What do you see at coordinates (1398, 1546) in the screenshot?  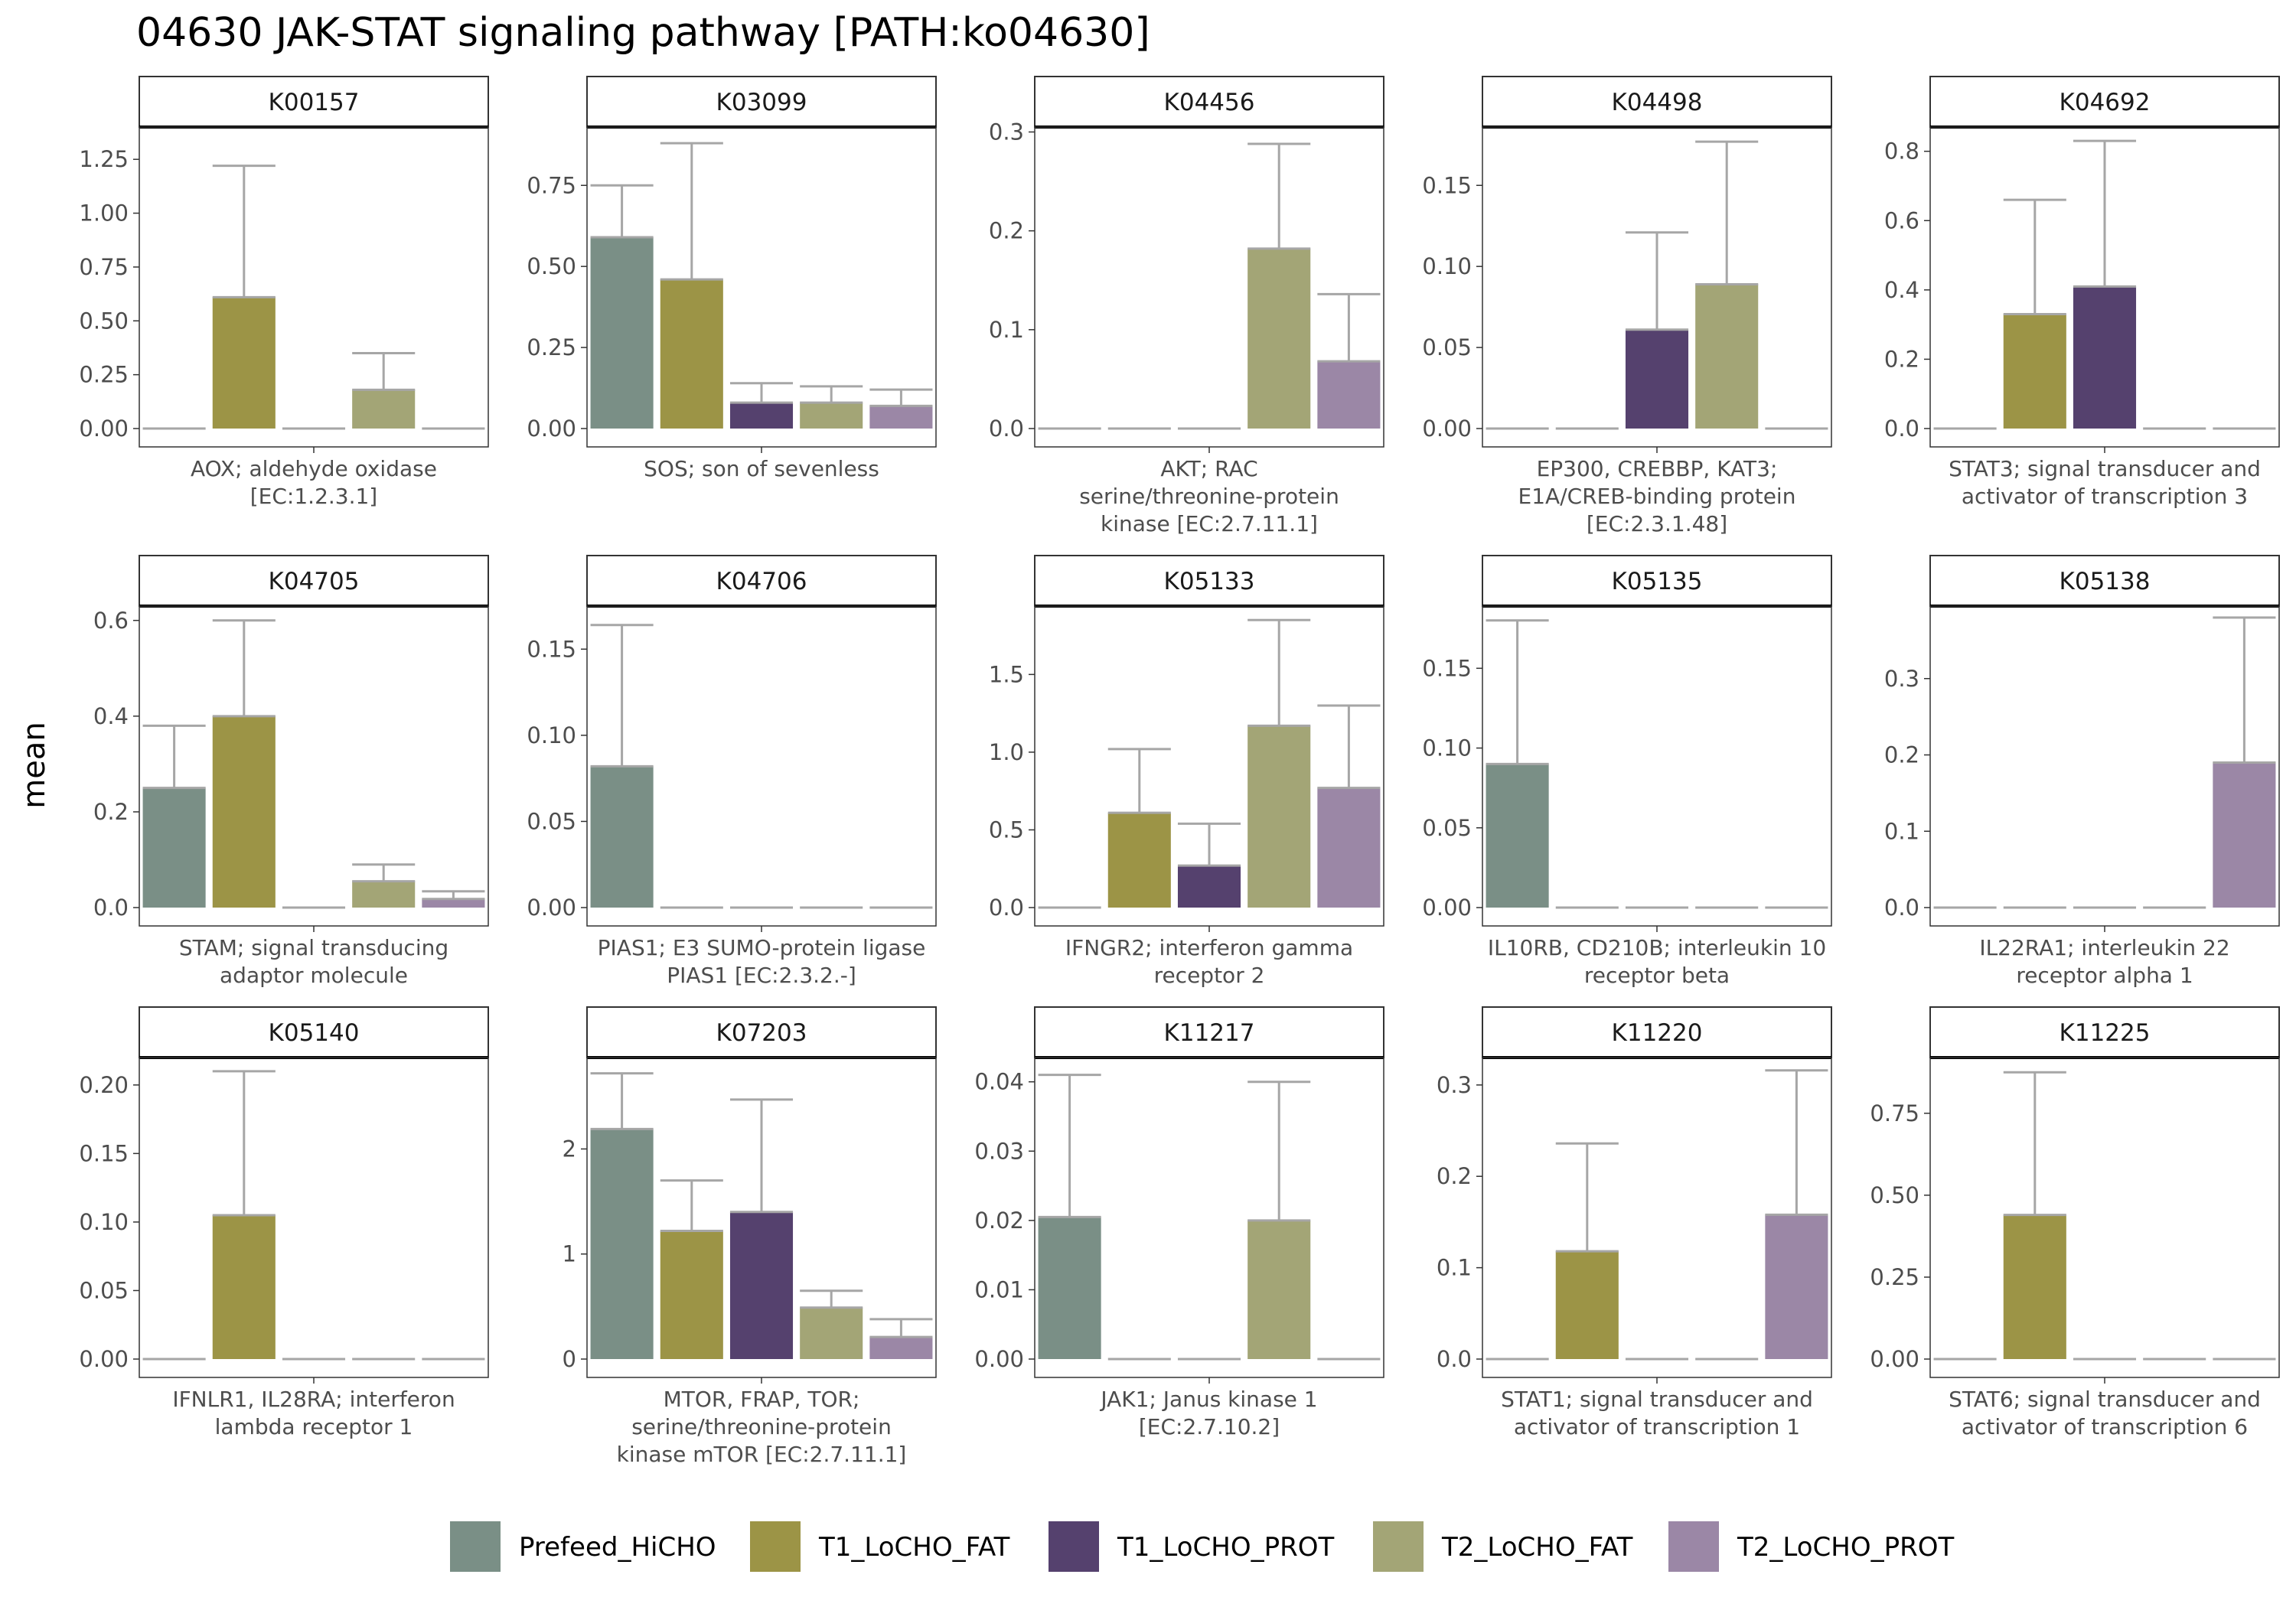 I see `legend-swatch` at bounding box center [1398, 1546].